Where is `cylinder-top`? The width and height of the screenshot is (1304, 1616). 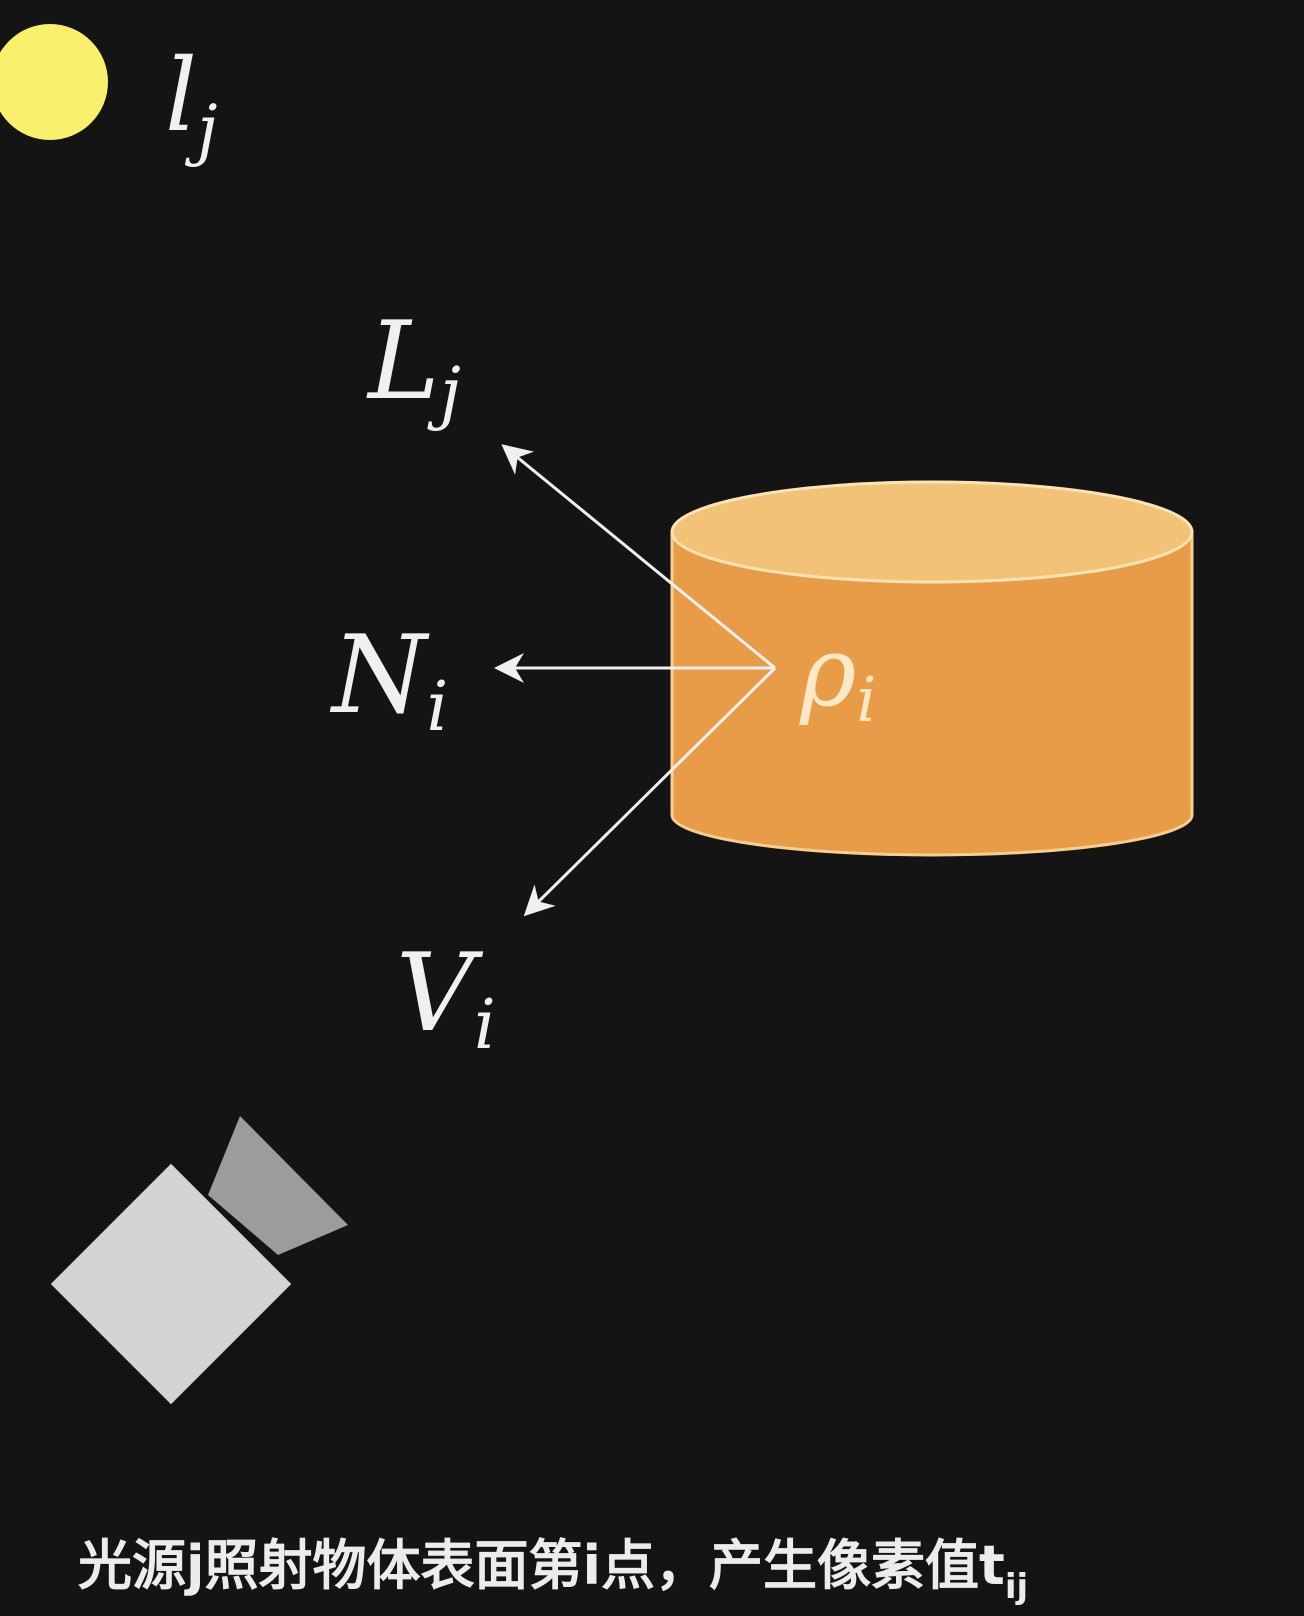
cylinder-top is located at coordinates (932, 532).